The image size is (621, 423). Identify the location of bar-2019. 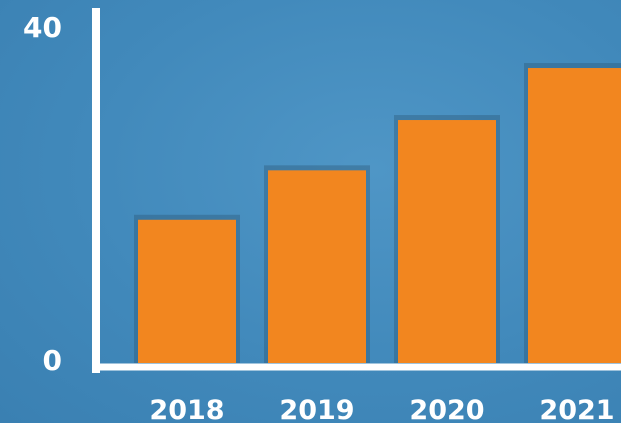
(317, 266).